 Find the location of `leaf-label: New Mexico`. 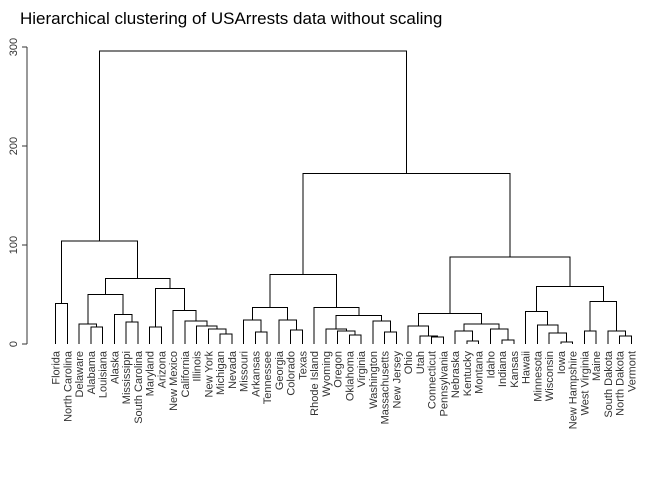

leaf-label: New Mexico is located at coordinates (174, 381).